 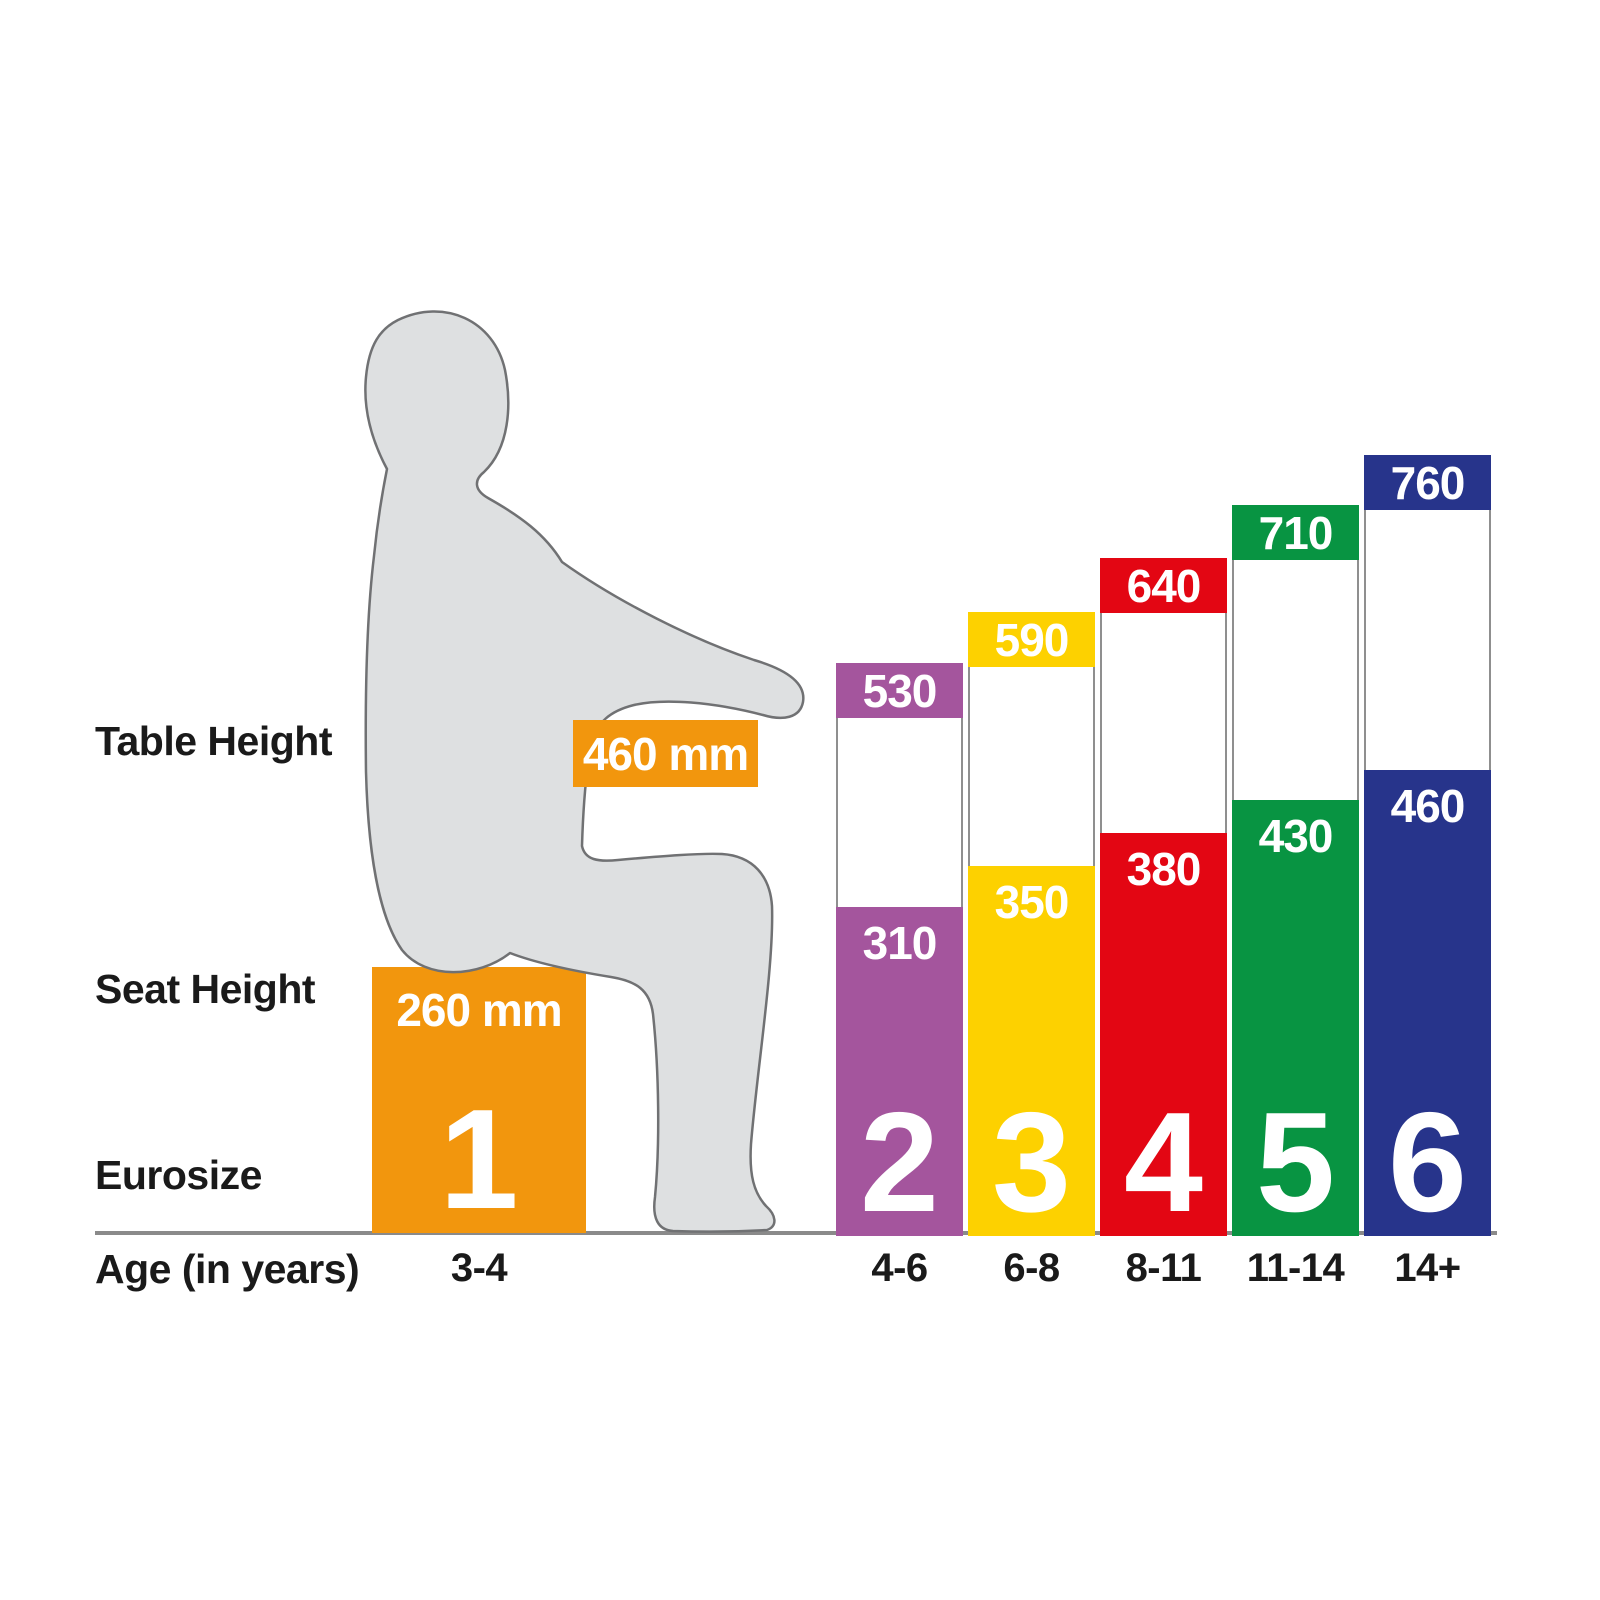 I want to click on age-value: 4-6, so click(x=899, y=1268).